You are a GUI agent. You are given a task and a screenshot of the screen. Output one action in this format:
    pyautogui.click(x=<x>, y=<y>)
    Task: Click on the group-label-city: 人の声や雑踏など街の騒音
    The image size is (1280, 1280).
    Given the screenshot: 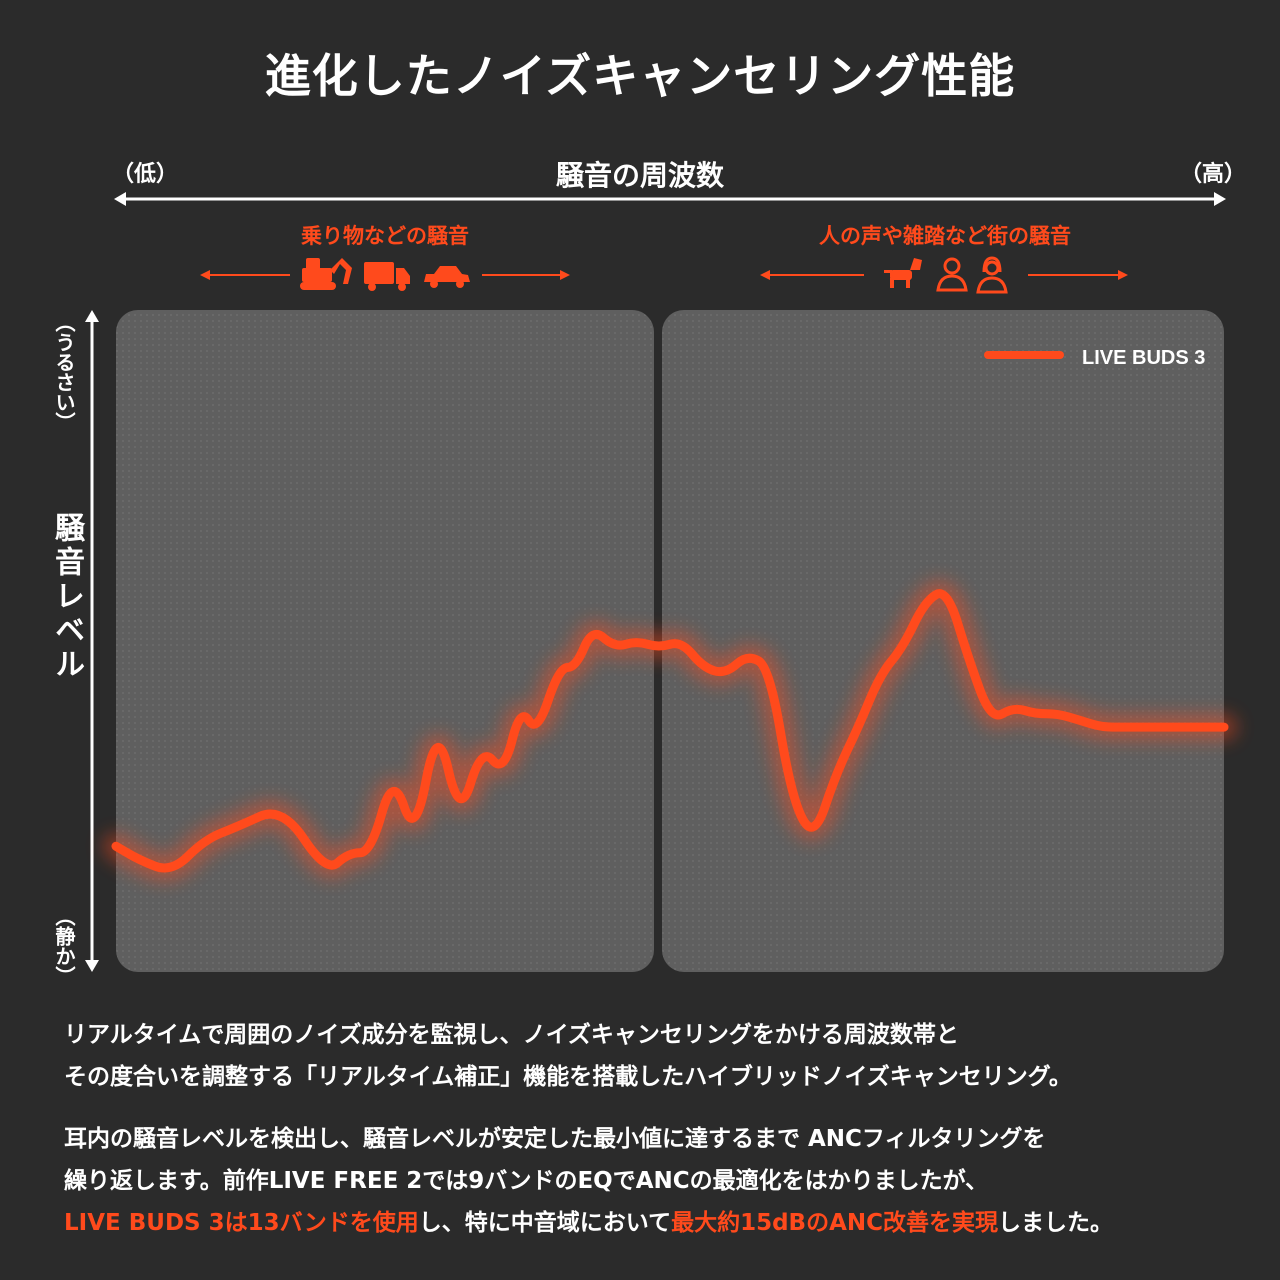 What is the action you would take?
    pyautogui.click(x=945, y=236)
    